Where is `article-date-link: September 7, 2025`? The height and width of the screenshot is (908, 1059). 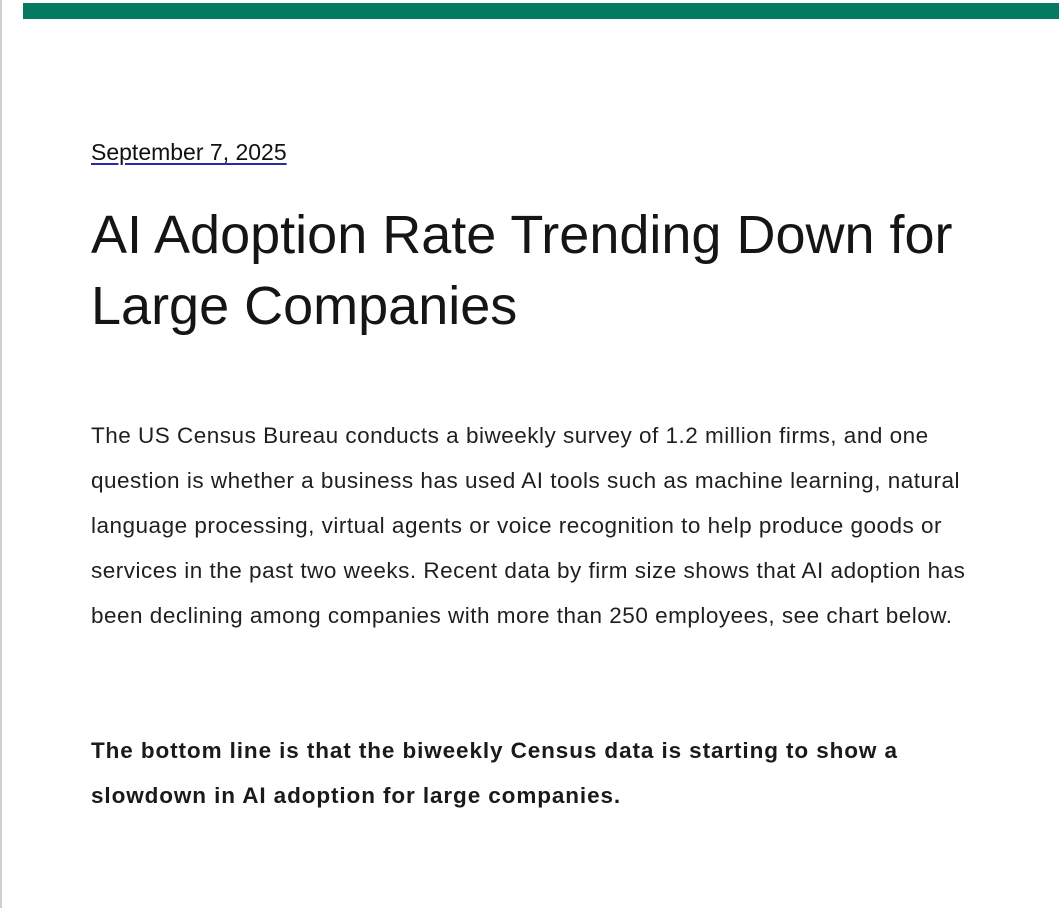
article-date-link: September 7, 2025 is located at coordinates (189, 152).